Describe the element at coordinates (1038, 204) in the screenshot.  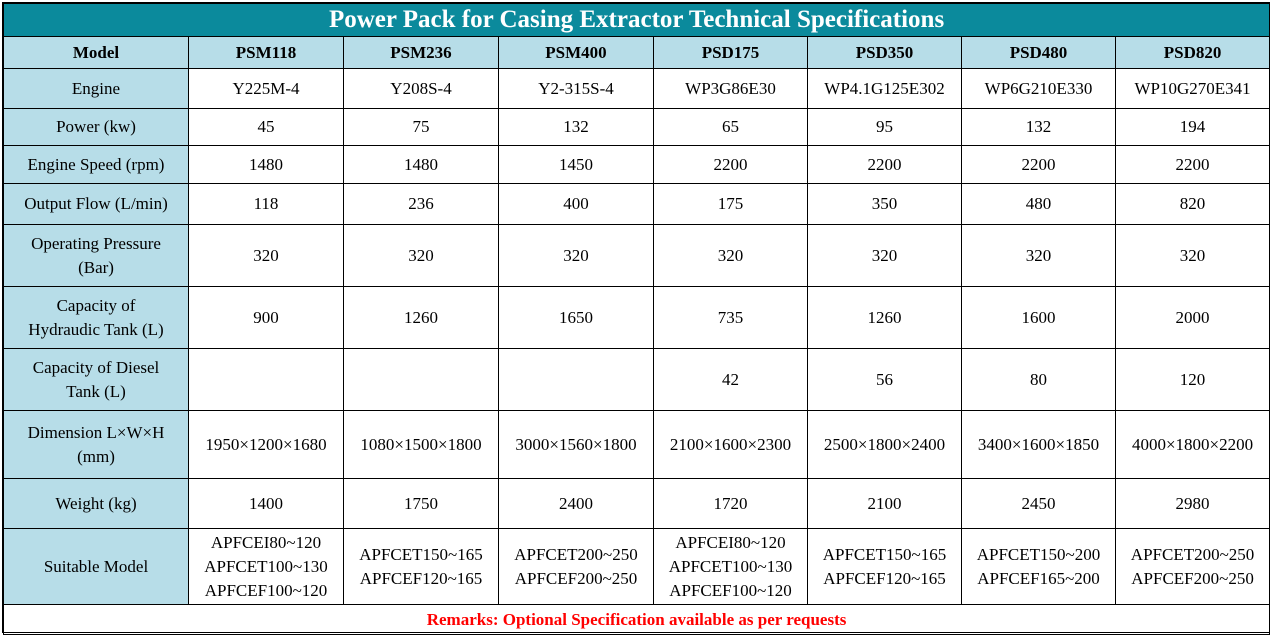
I see `table-cell: 480` at that location.